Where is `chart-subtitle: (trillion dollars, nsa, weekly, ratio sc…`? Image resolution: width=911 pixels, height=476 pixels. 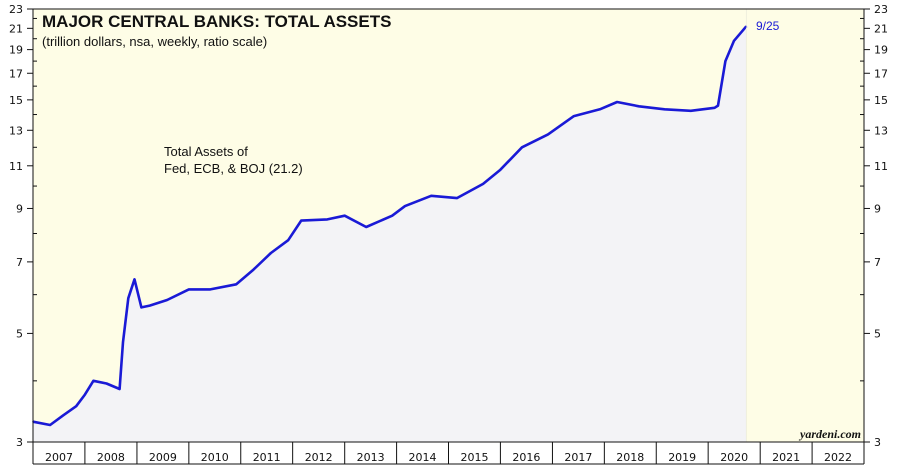 chart-subtitle: (trillion dollars, nsa, weekly, ratio sc… is located at coordinates (154, 41).